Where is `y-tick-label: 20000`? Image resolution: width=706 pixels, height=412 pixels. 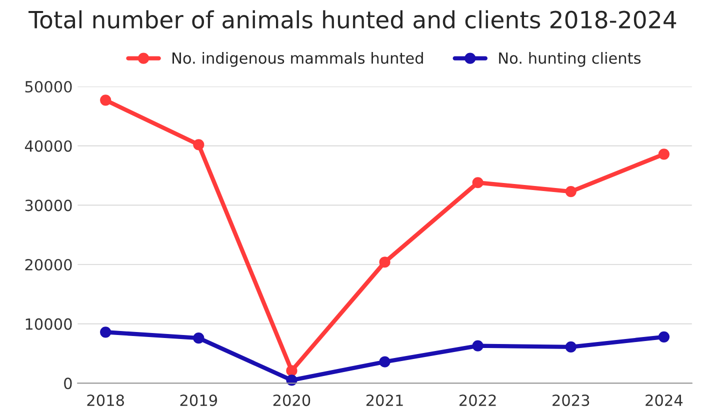 y-tick-label: 20000 is located at coordinates (48, 264).